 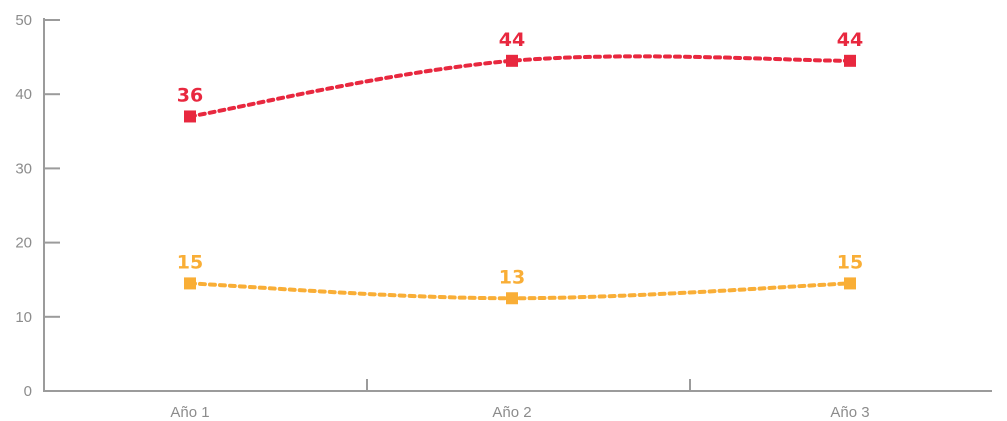 I want to click on y-tick-label: 20, so click(x=23, y=243).